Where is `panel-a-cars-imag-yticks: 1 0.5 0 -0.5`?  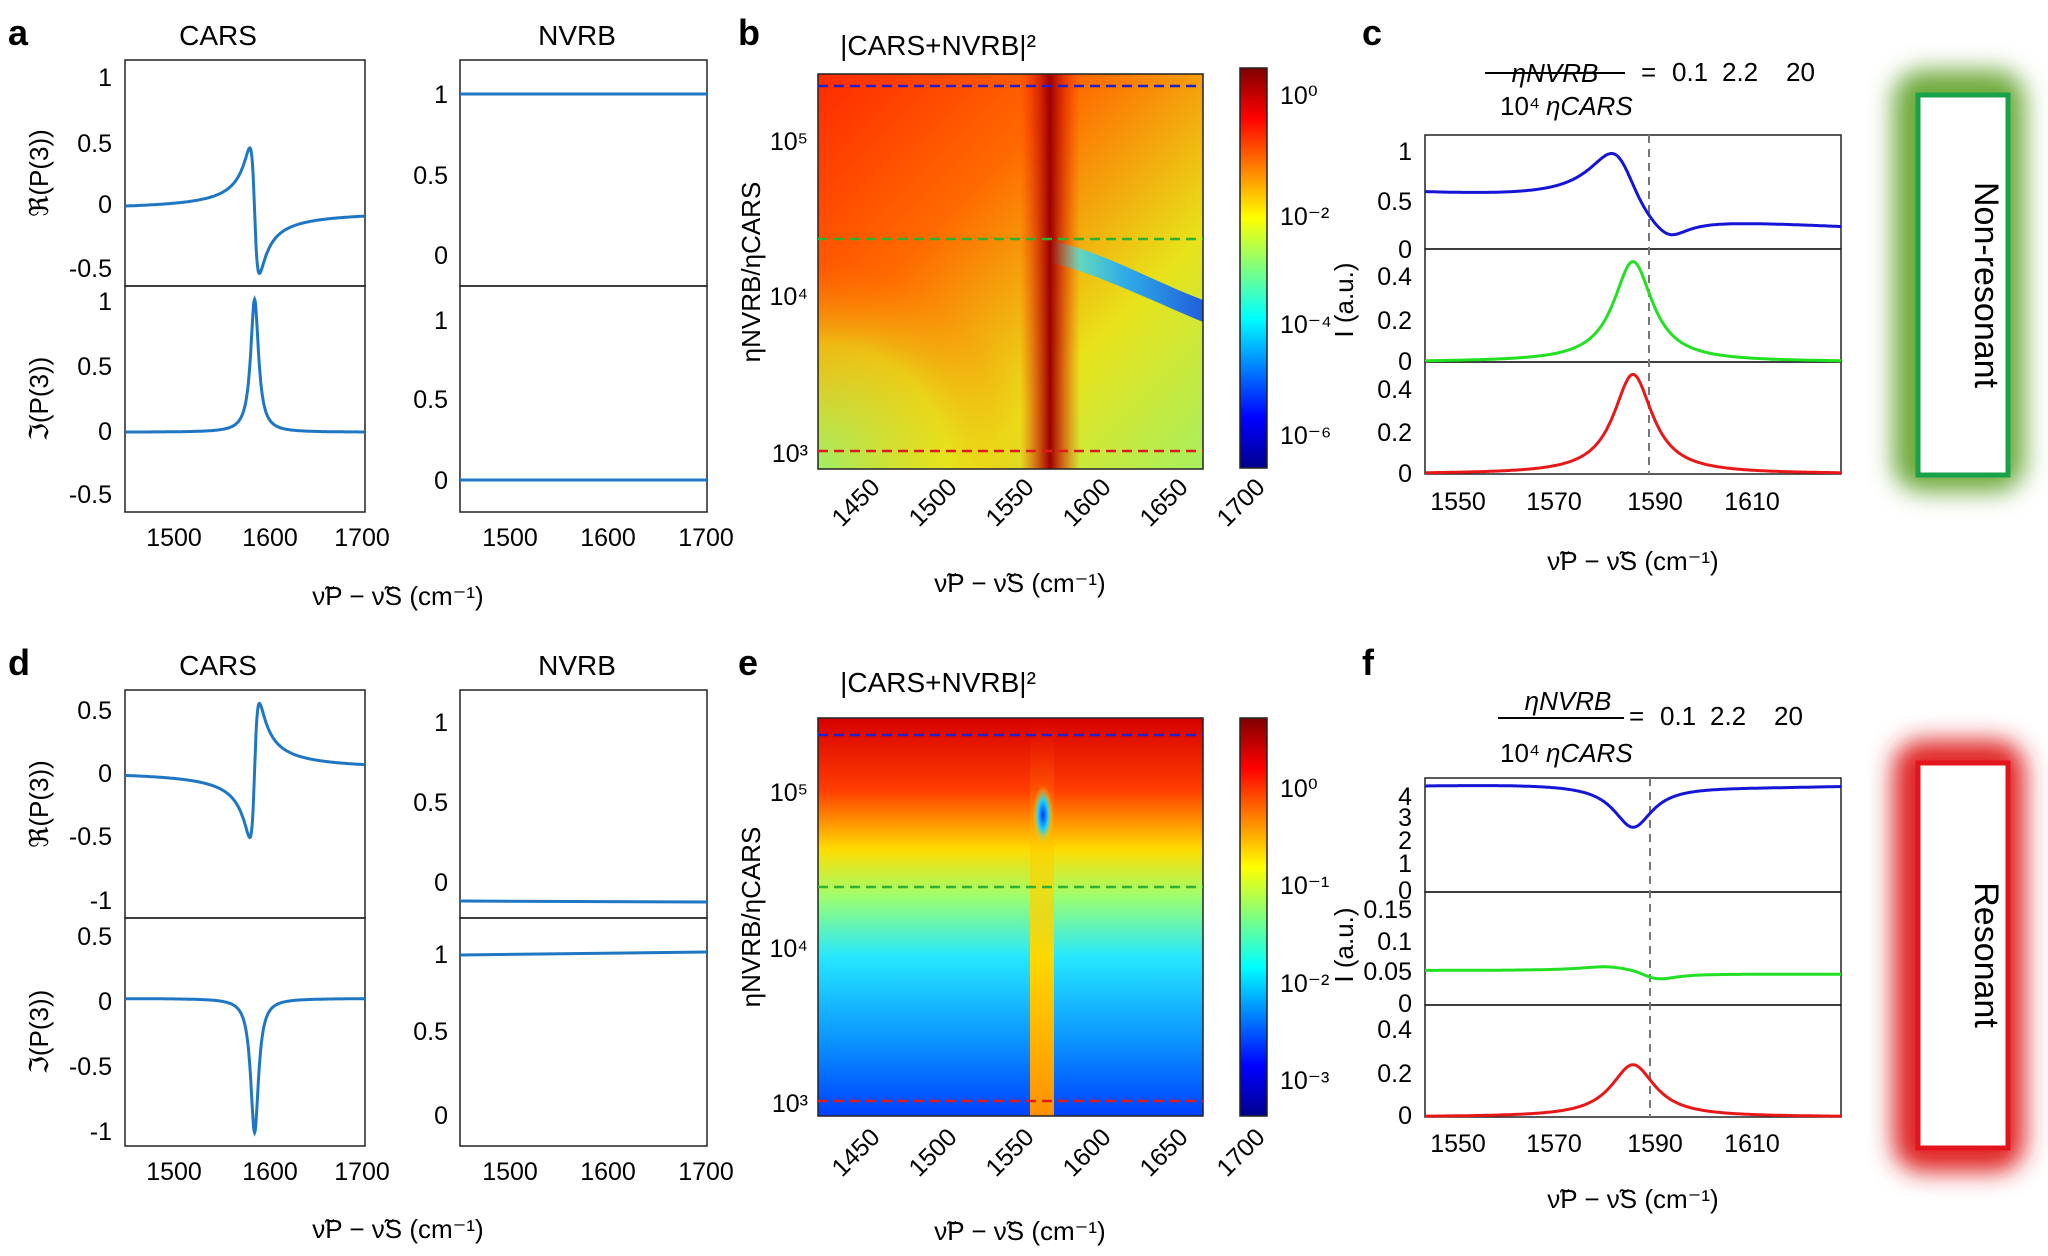 panel-a-cars-imag-yticks: 1 0.5 0 -0.5 is located at coordinates (90, 398).